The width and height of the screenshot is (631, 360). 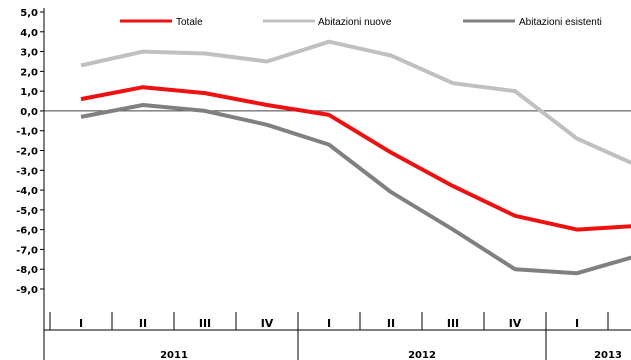 What do you see at coordinates (27, 132) in the screenshot?
I see `y-tick-label: -1,0` at bounding box center [27, 132].